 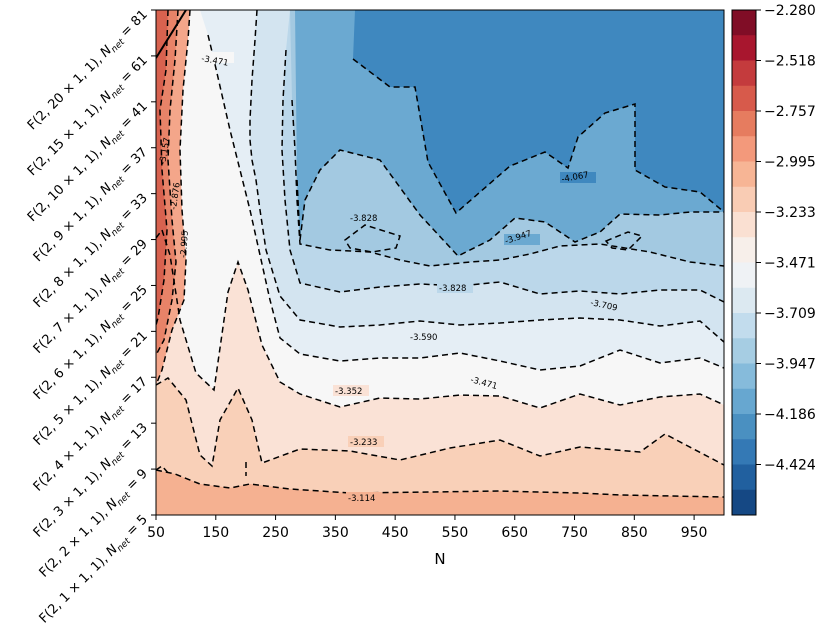 I want to click on colorbar-tick-label: −2.518, so click(x=790, y=62).